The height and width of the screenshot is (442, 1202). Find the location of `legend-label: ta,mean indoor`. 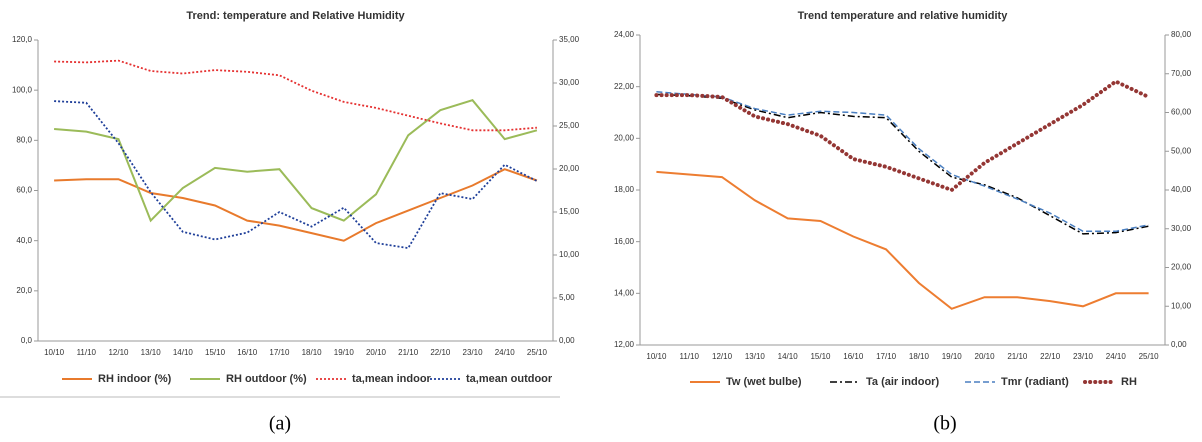

legend-label: ta,mean indoor is located at coordinates (392, 379).